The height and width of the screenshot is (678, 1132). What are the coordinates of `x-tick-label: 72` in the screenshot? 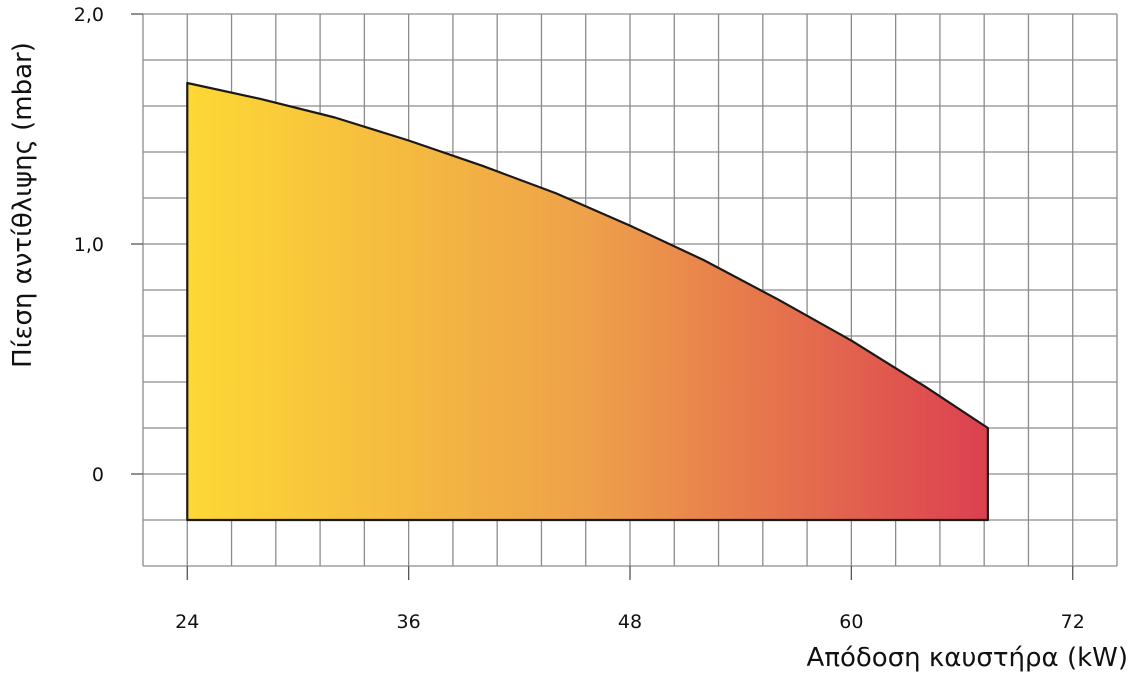 It's located at (1073, 622).